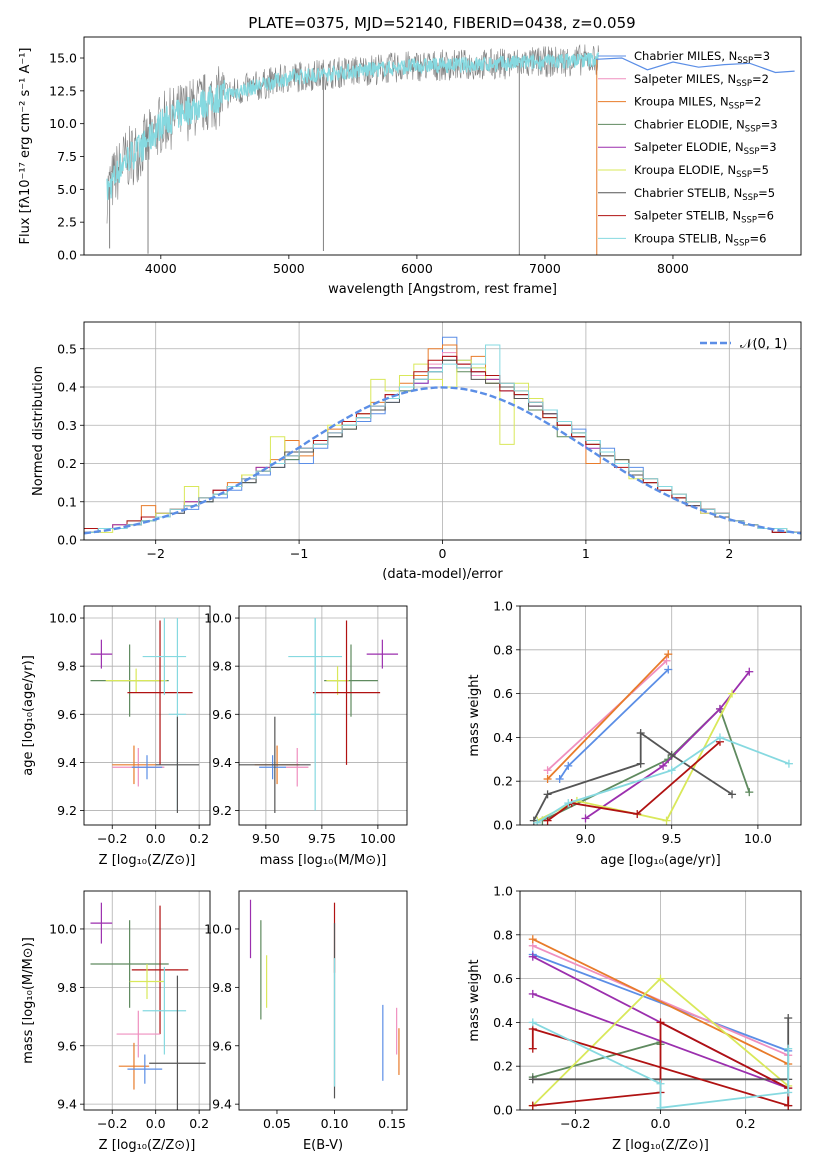 The image size is (819, 1170). I want to click on x-tick-label: 0.0, so click(156, 1123).